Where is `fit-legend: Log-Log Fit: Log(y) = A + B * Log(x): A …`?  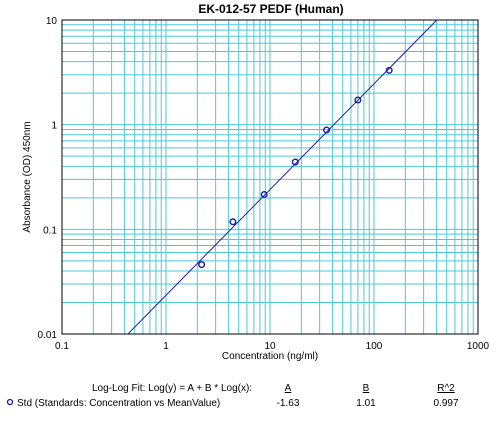
fit-legend: Log-Log Fit: Log(y) = A + B * Log(x): A … is located at coordinates (232, 396).